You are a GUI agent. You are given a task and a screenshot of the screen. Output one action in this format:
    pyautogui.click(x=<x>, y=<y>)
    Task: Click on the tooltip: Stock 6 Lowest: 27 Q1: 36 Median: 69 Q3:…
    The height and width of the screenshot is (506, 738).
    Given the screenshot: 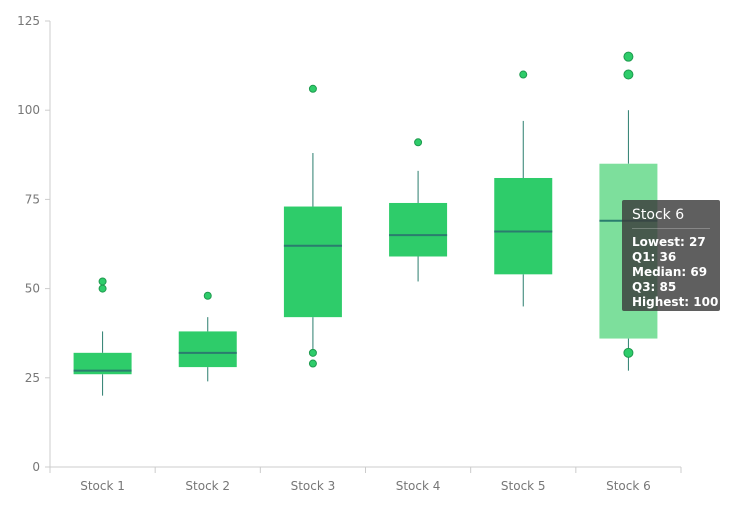 What is the action you would take?
    pyautogui.click(x=671, y=255)
    